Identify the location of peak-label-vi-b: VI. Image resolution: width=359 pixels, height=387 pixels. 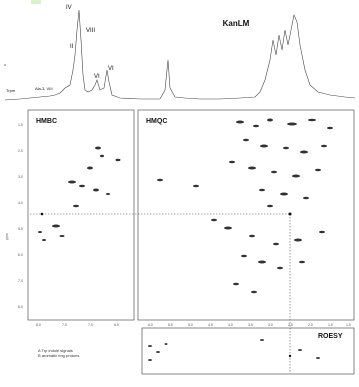
(111, 69).